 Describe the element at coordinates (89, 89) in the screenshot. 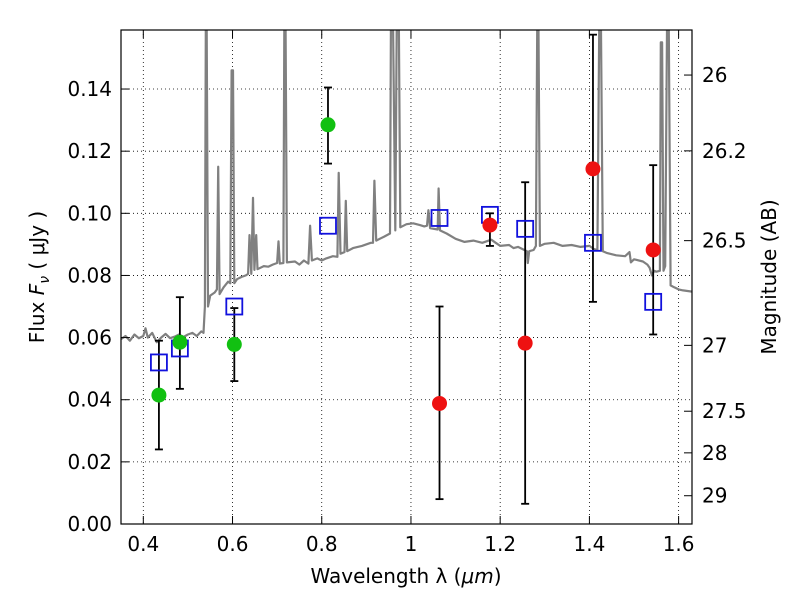

I see `y-tick-label: 0.14` at that location.